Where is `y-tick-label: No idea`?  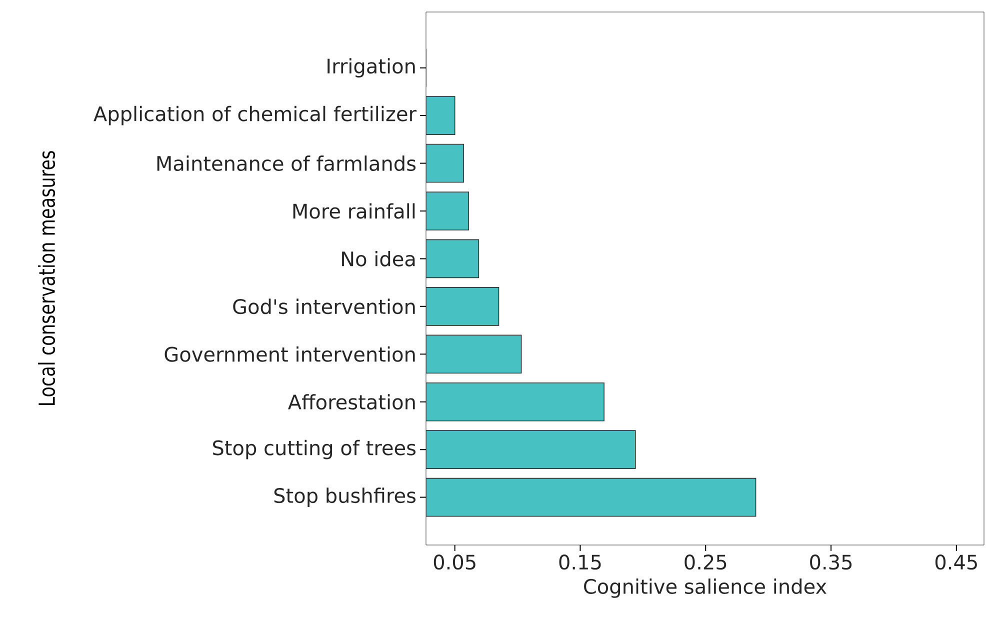
y-tick-label: No idea is located at coordinates (378, 258).